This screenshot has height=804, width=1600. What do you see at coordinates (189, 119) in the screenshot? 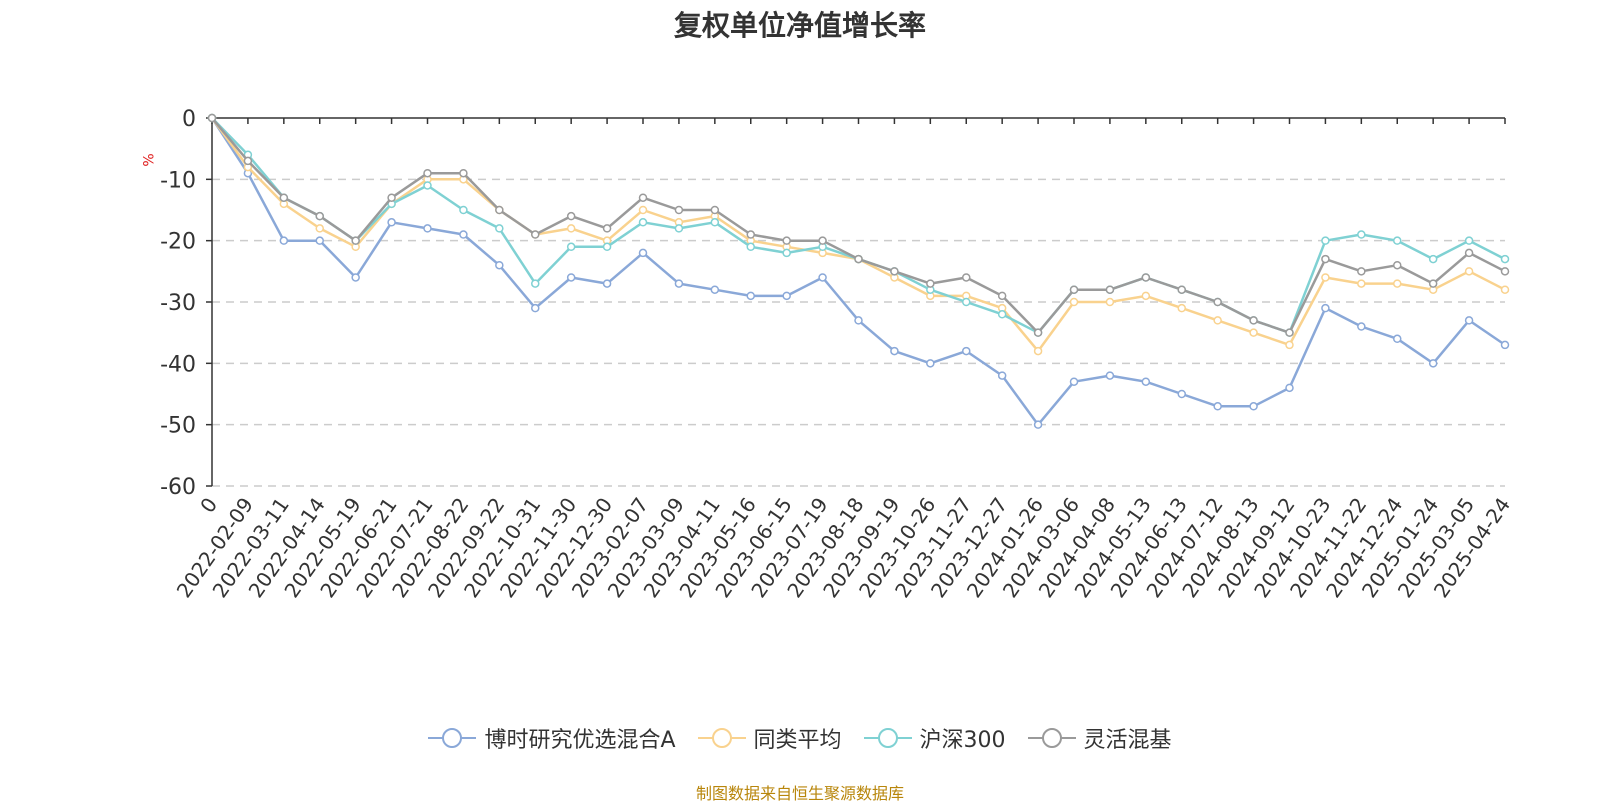
I see `y-tick-label: 0` at bounding box center [189, 119].